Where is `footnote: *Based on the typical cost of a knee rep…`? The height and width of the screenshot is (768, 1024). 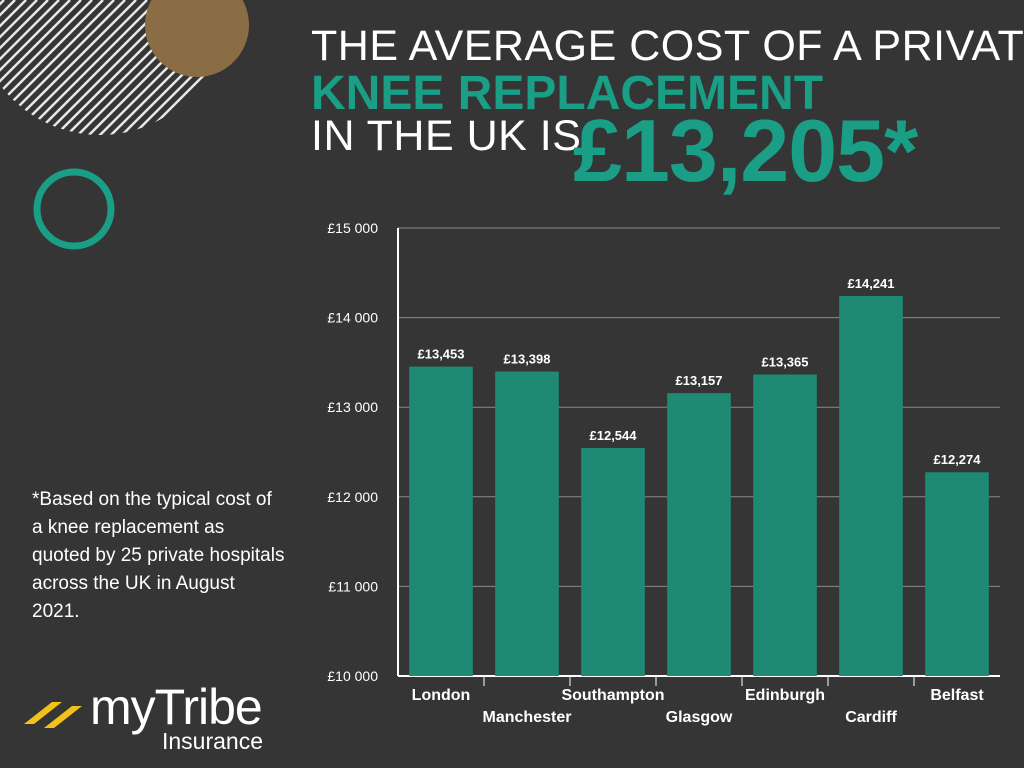
footnote: *Based on the typical cost of a knee rep… is located at coordinates (158, 555).